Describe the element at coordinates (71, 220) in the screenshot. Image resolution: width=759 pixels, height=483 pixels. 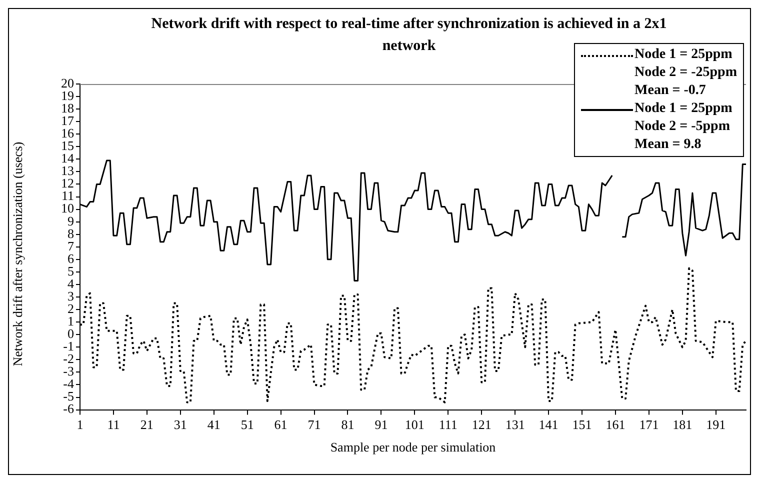
I see `y-tick-label: 9` at that location.